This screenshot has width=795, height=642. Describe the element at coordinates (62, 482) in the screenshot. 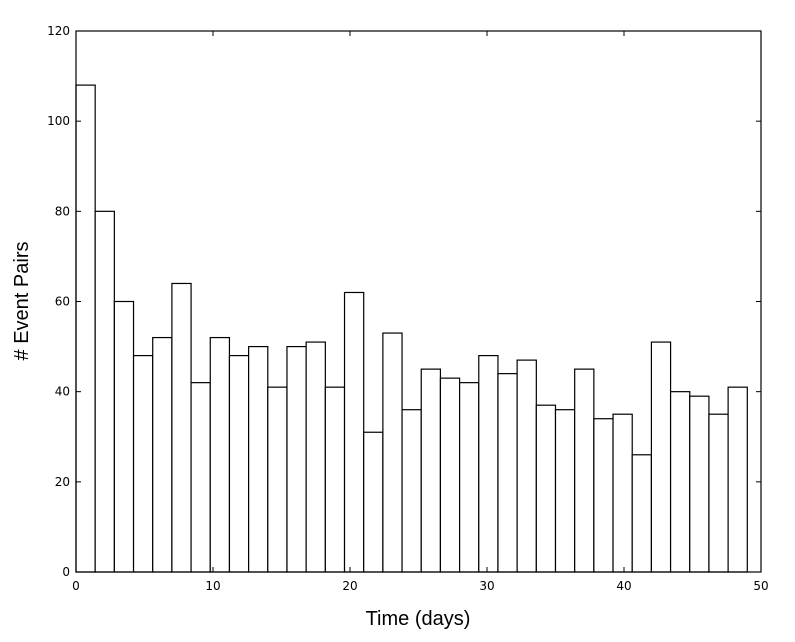

I see `y-tick-label-1: 20` at that location.